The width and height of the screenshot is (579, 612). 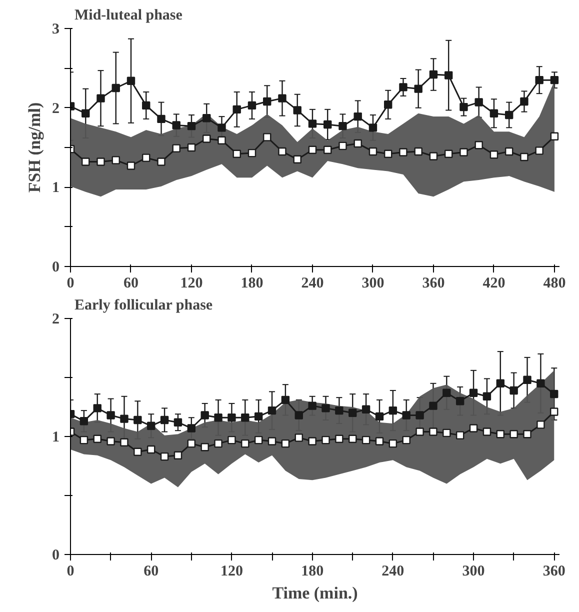 What do you see at coordinates (315, 593) in the screenshot?
I see `x-axis-title: Time (min.)` at bounding box center [315, 593].